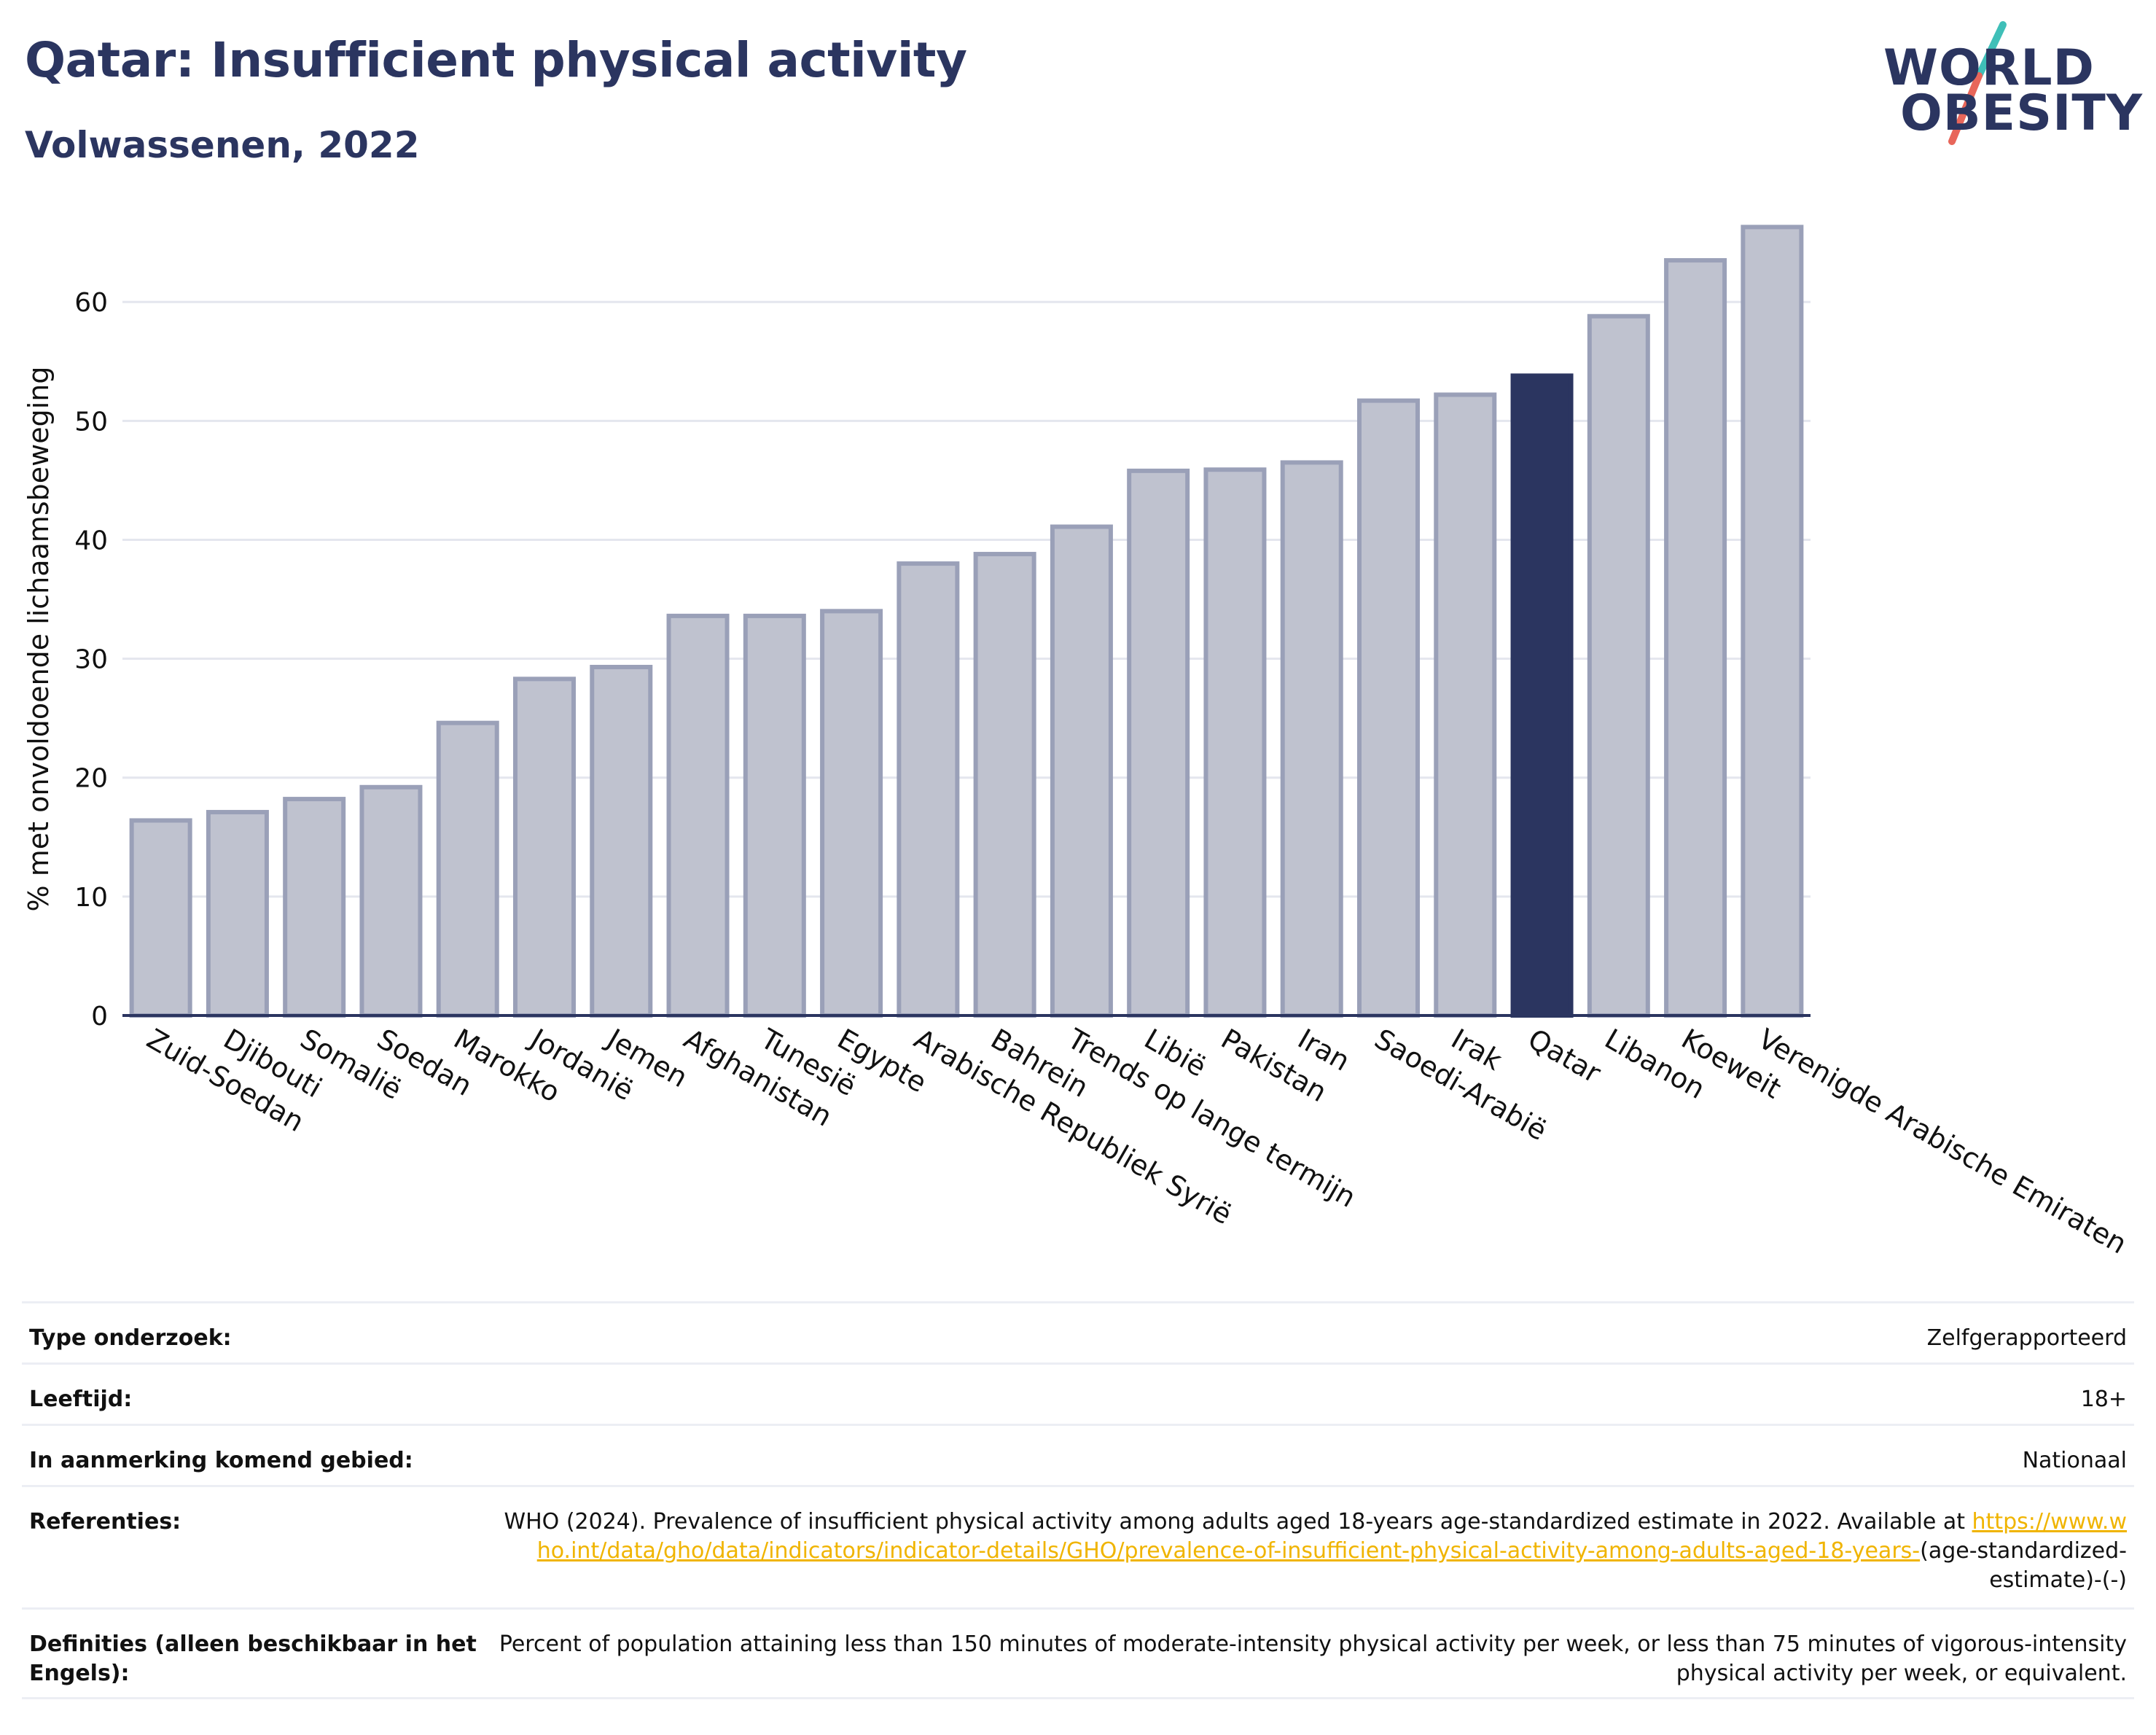 This screenshot has height=1735, width=2156. I want to click on meta-row-age: Leeftijd: 18+, so click(1078, 1393).